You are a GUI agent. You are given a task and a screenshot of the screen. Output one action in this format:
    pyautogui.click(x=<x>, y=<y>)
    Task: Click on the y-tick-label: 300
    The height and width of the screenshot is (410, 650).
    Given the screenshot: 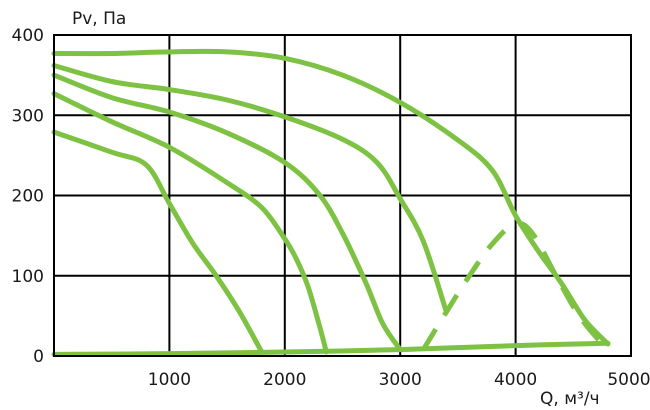 What is the action you would take?
    pyautogui.click(x=28, y=116)
    